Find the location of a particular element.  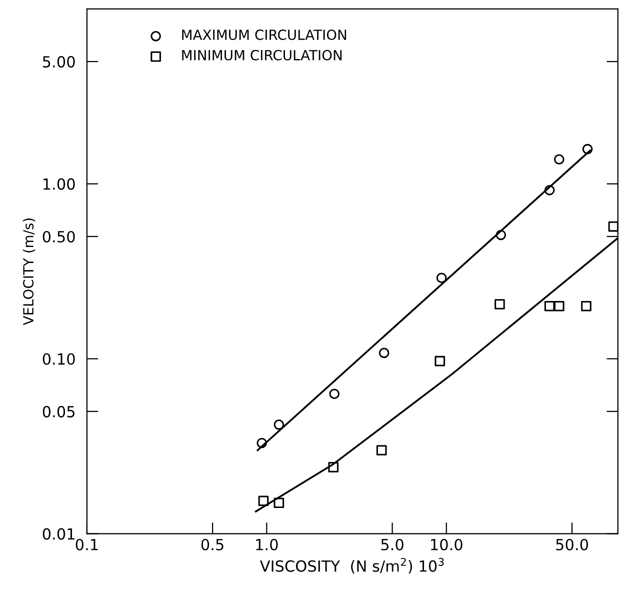

x-tick-label: 10.0 is located at coordinates (446, 544).